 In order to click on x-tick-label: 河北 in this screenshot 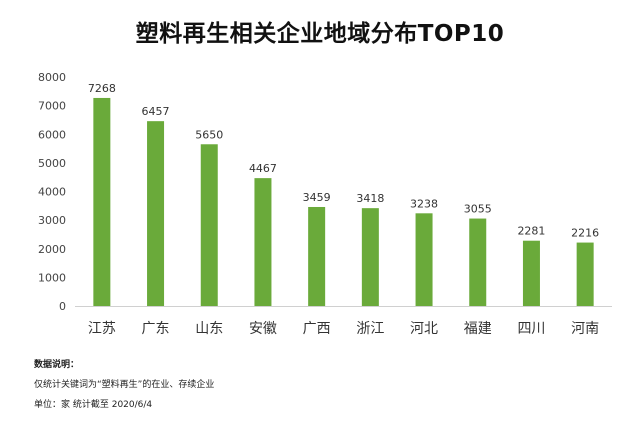, I will do `click(424, 329)`.